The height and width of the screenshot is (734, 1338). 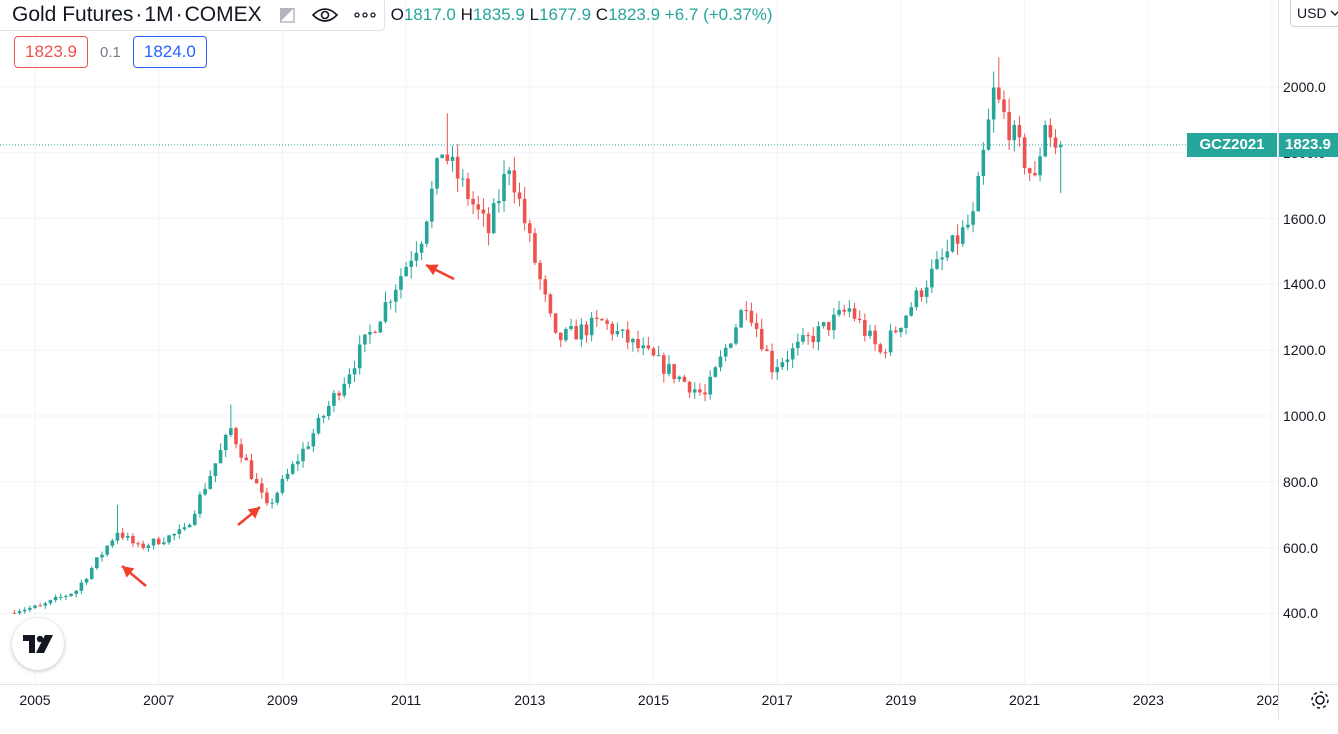 I want to click on annotations, so click(x=288, y=425).